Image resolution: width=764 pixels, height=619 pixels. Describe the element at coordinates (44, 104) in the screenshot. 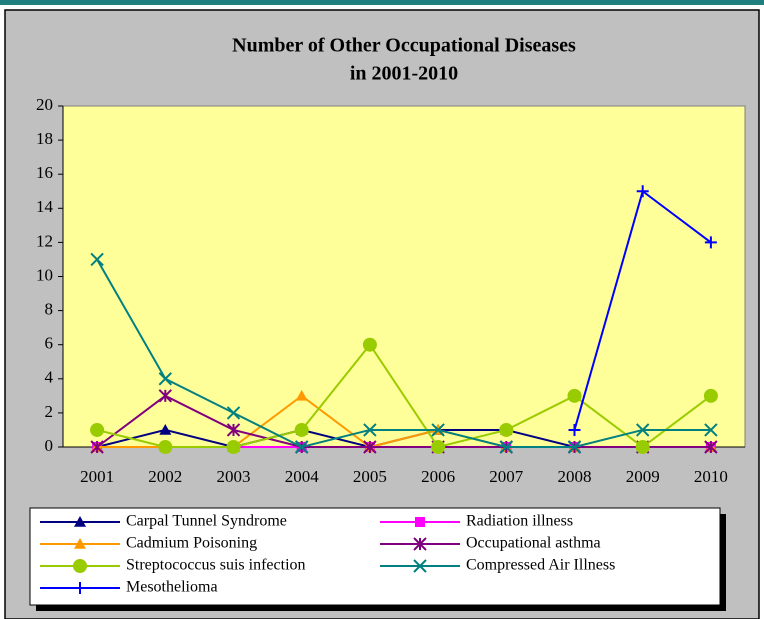

I see `y-tick-label: 20` at that location.